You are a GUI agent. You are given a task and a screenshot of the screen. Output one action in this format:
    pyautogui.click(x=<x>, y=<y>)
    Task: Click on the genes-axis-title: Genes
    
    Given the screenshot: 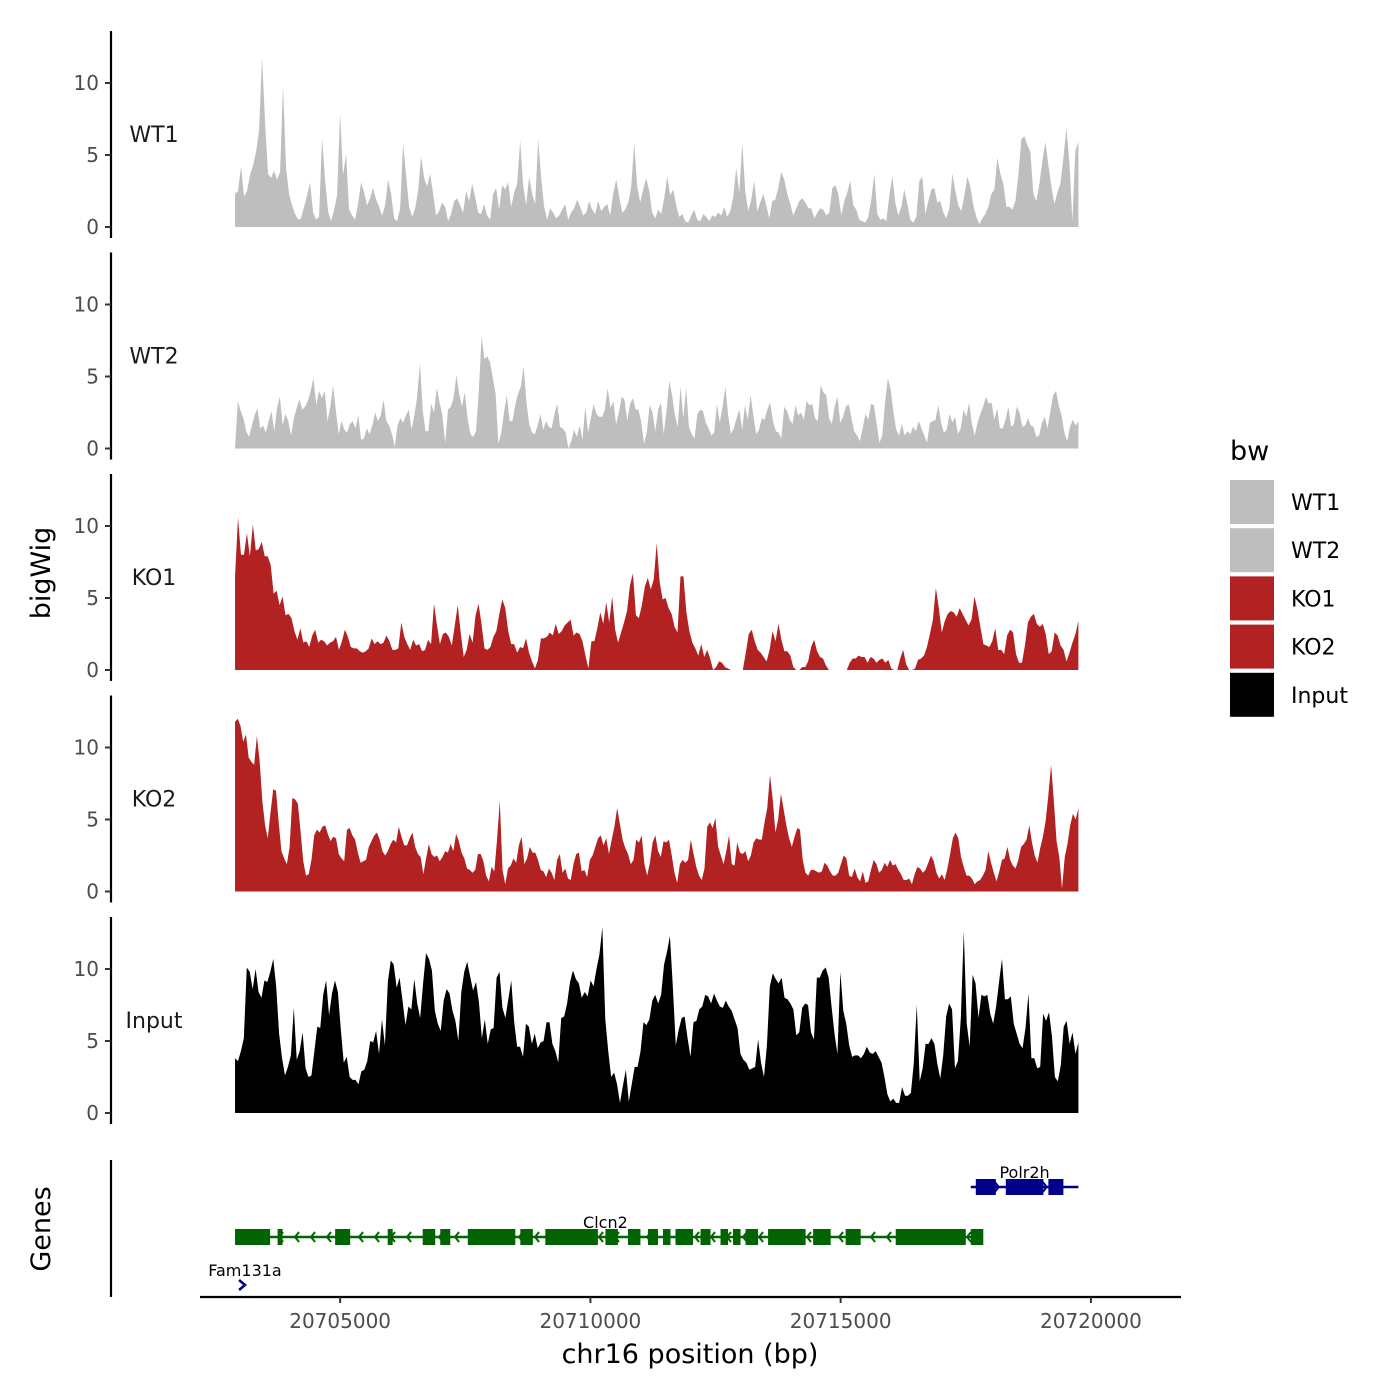 What is the action you would take?
    pyautogui.click(x=41, y=1228)
    